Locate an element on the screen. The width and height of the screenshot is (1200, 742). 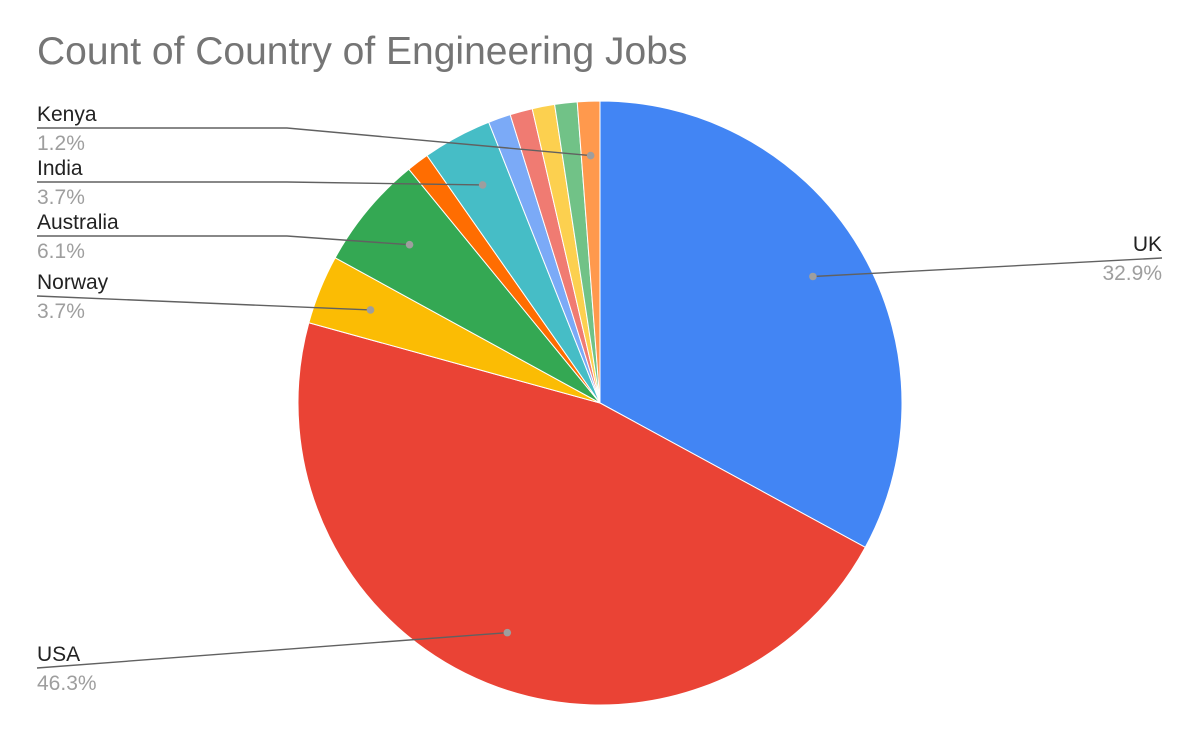
slice-label-kenya: Kenya is located at coordinates (67, 114).